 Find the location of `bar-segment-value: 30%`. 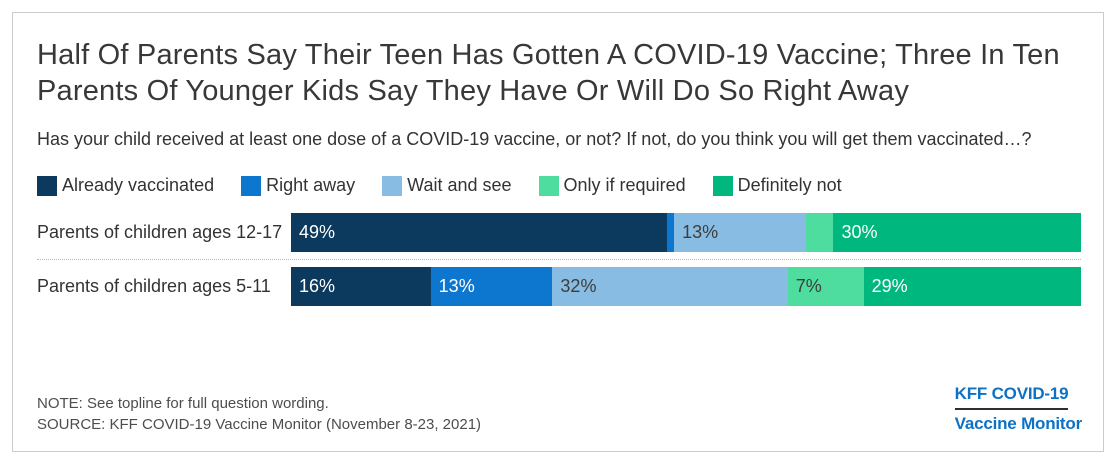

bar-segment-value: 30% is located at coordinates (859, 232).